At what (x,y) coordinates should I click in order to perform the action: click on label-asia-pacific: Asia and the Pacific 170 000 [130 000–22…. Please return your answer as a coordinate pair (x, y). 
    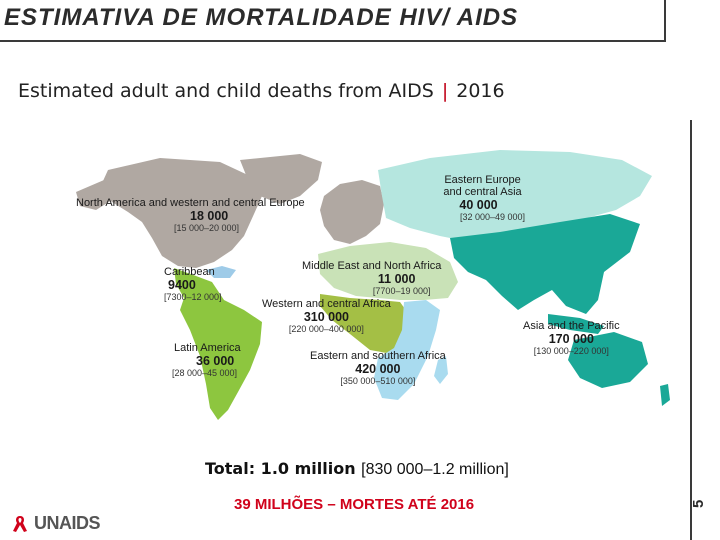
    Looking at the image, I should click on (571, 338).